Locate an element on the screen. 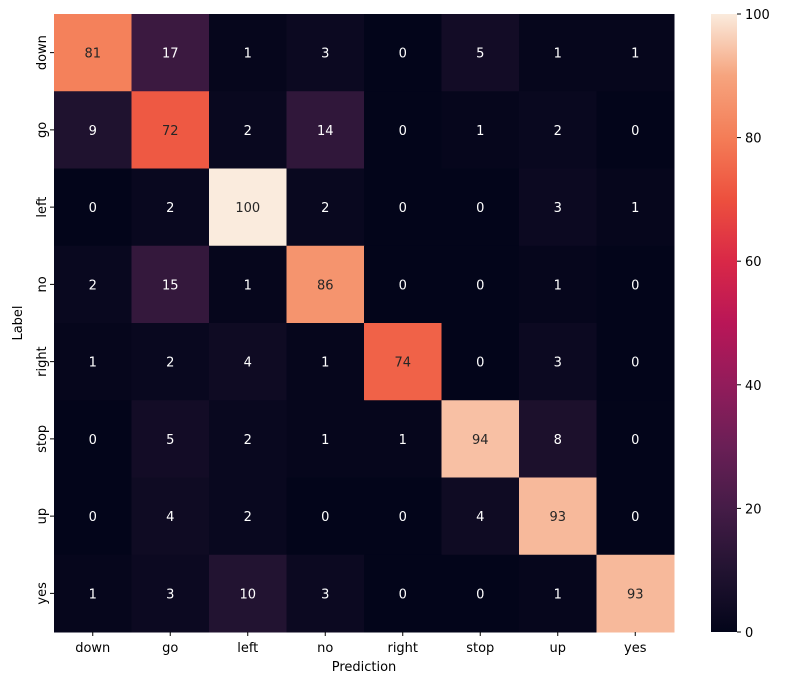 The width and height of the screenshot is (788, 684). y-tick-label: stop is located at coordinates (42, 439).